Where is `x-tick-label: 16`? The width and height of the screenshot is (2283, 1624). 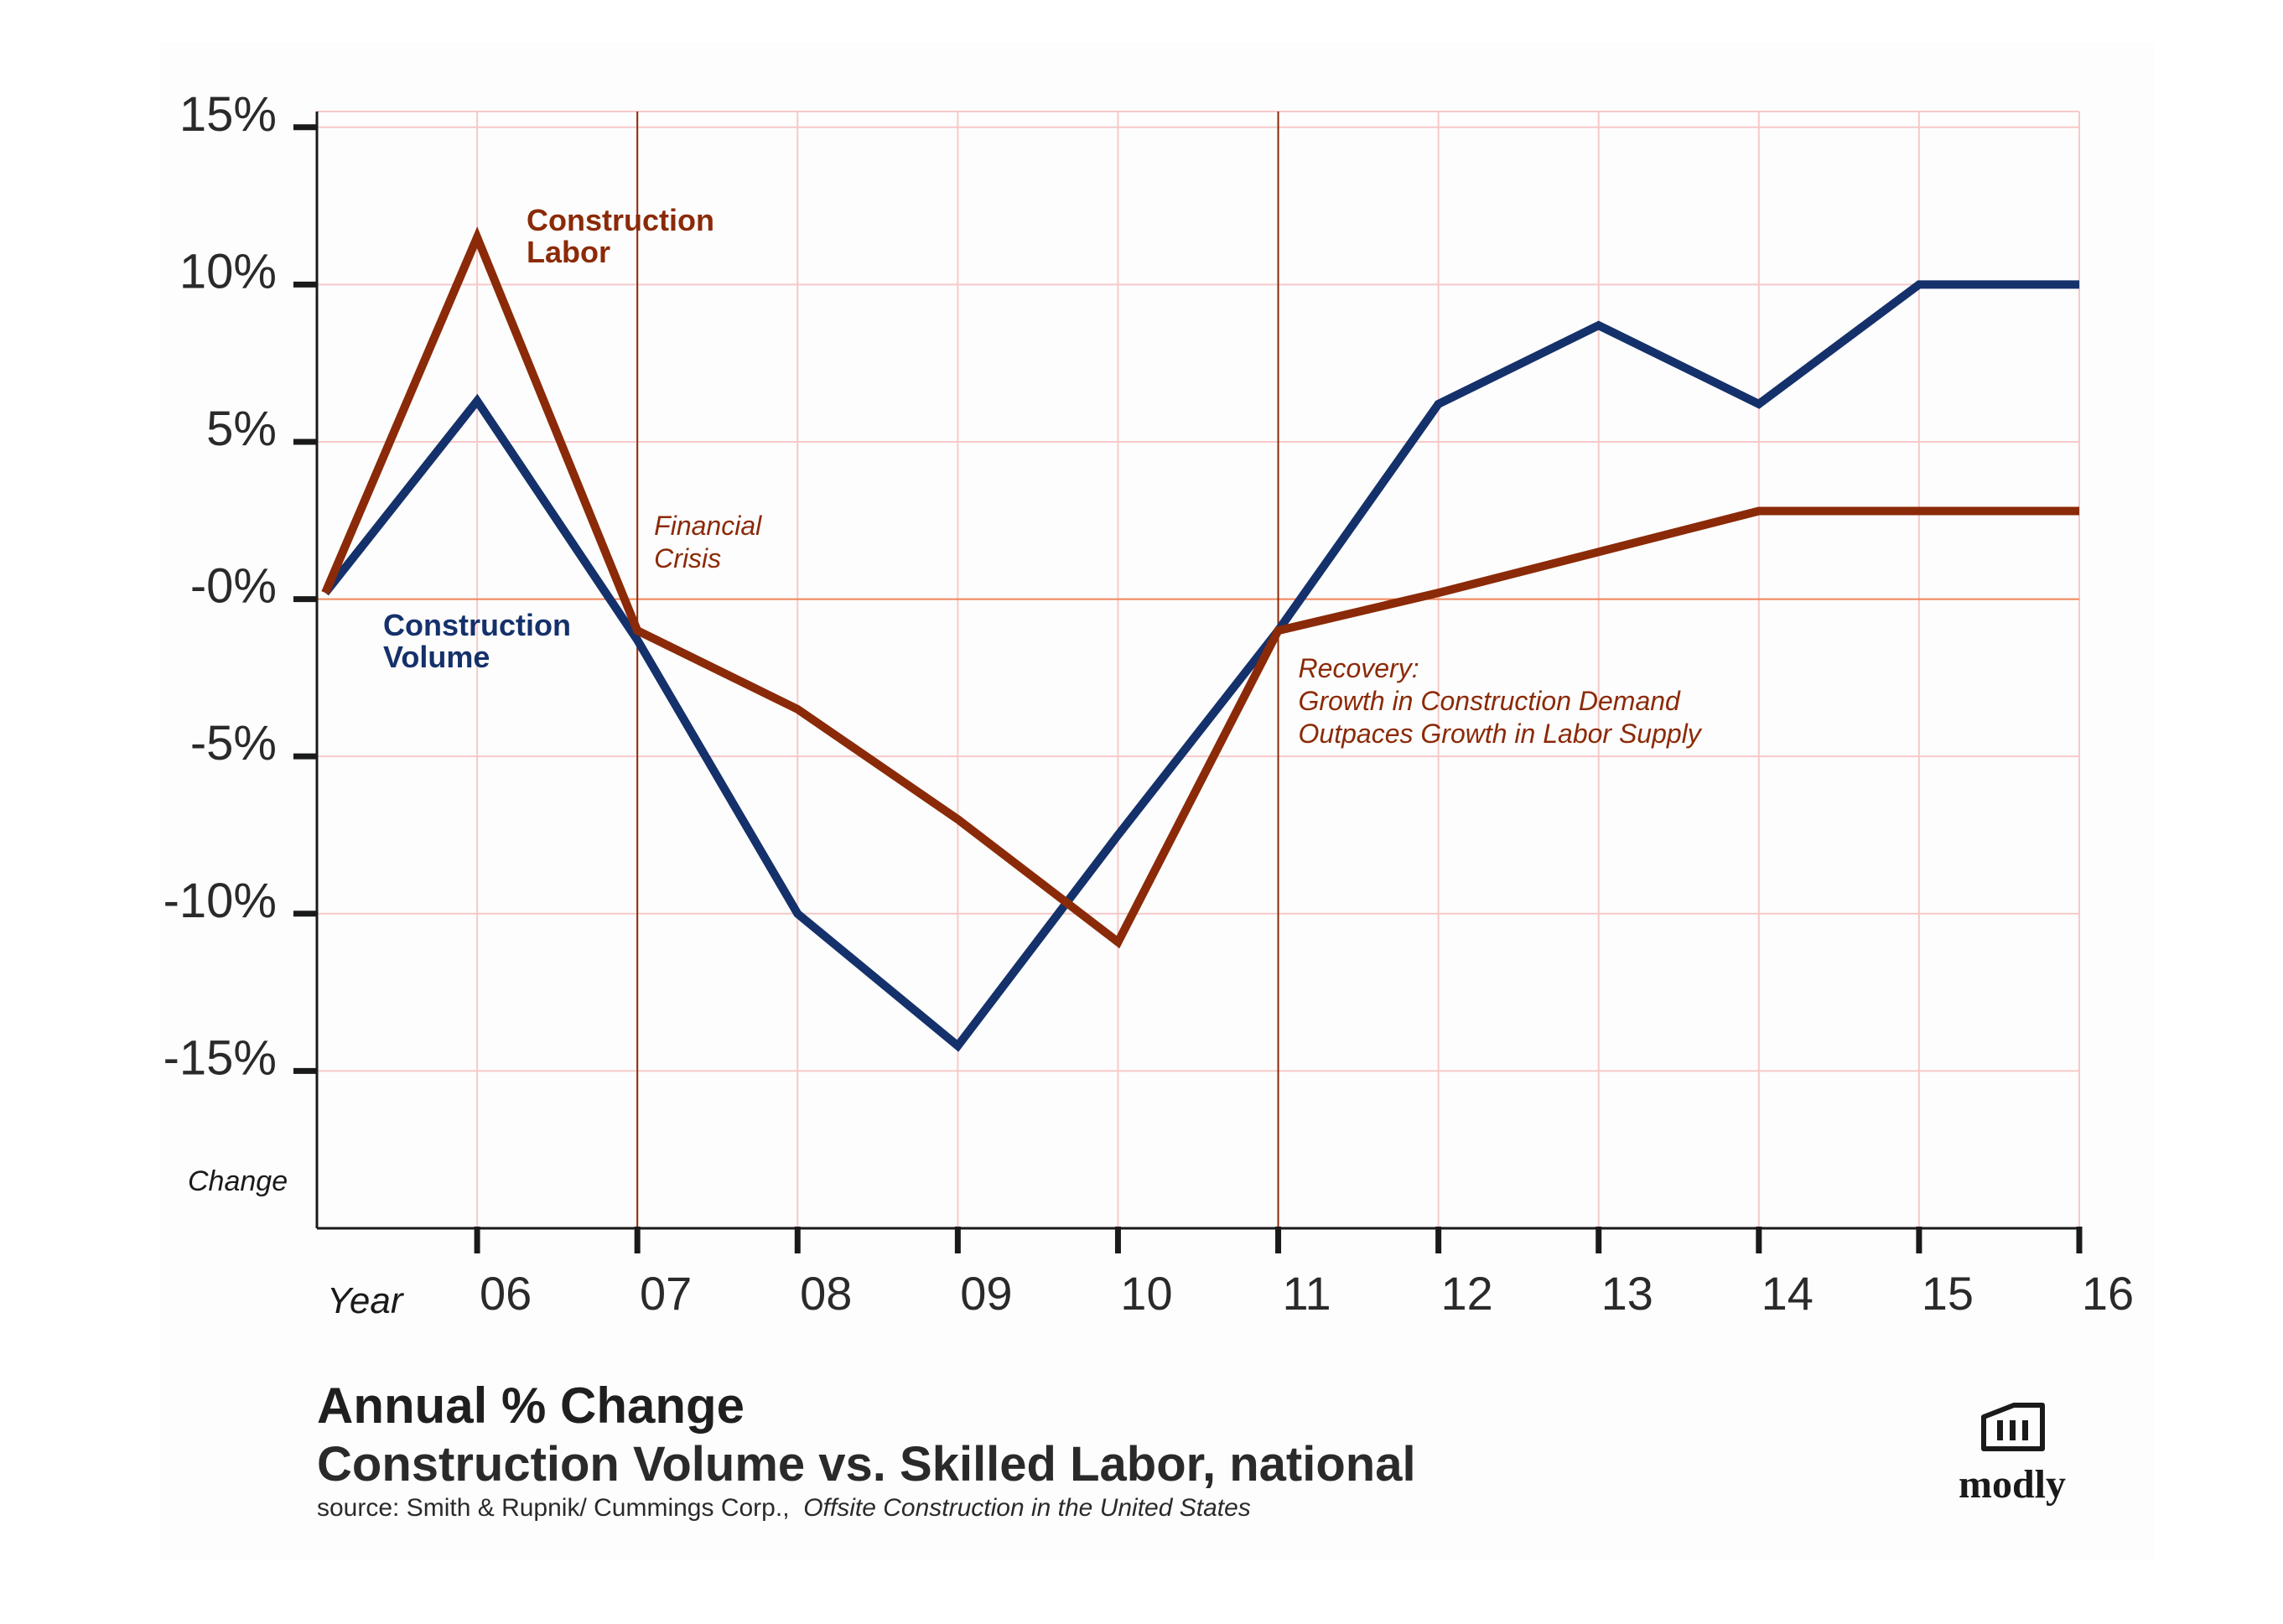 x-tick-label: 16 is located at coordinates (2108, 1293).